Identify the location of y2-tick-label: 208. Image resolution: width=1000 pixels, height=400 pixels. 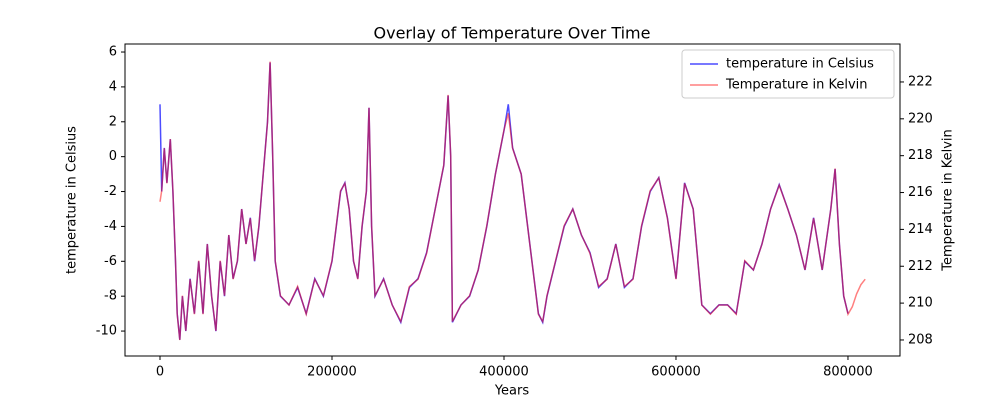
(920, 339).